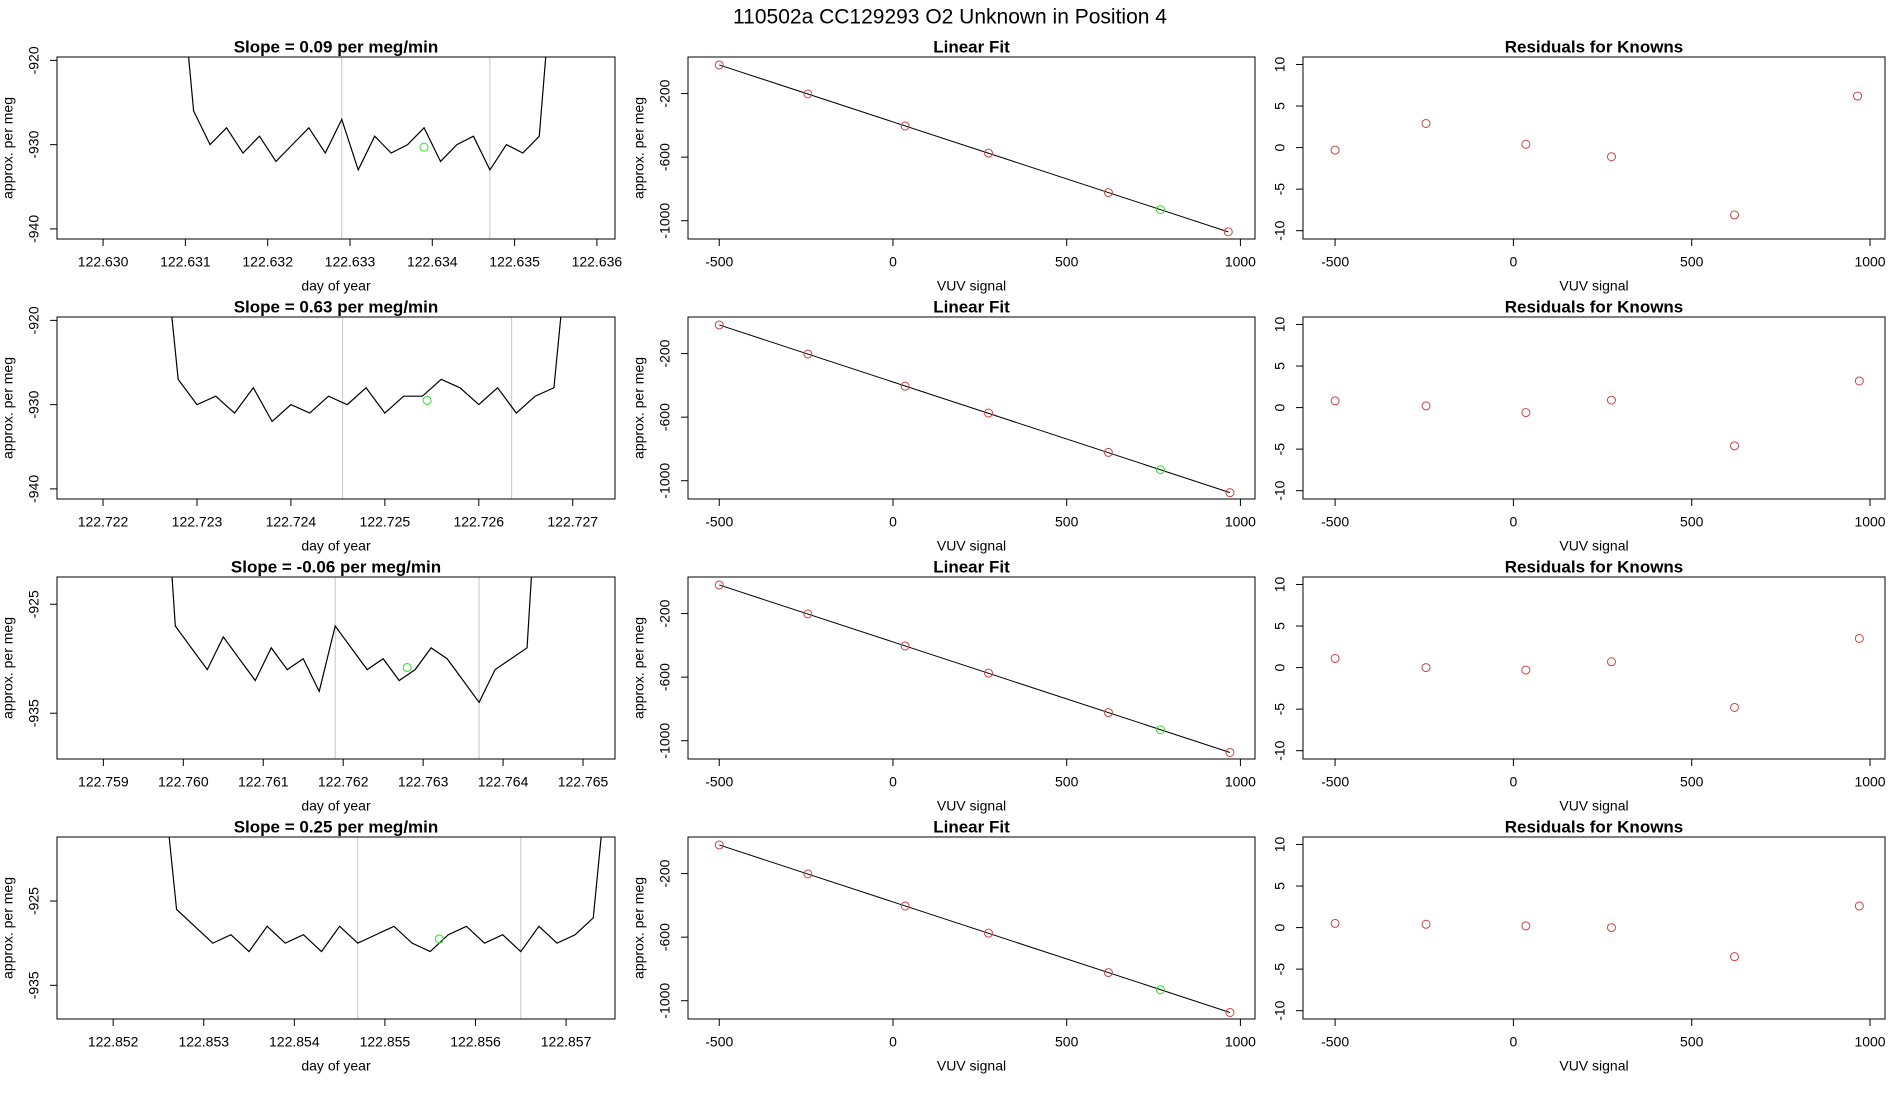 This screenshot has height=1100, width=1900. I want to click on y-tick-label: -5, so click(1280, 709).